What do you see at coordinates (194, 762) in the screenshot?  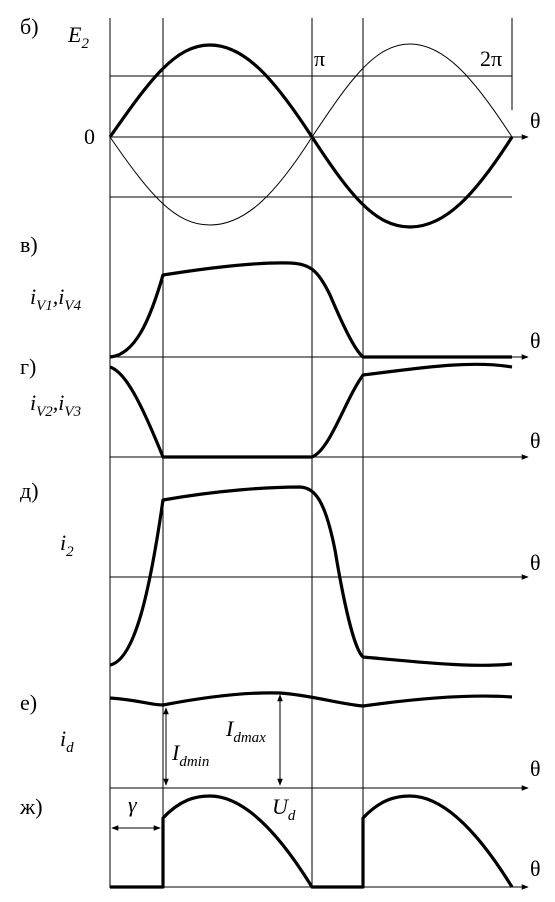 I see `annotation-sub: dmin` at bounding box center [194, 762].